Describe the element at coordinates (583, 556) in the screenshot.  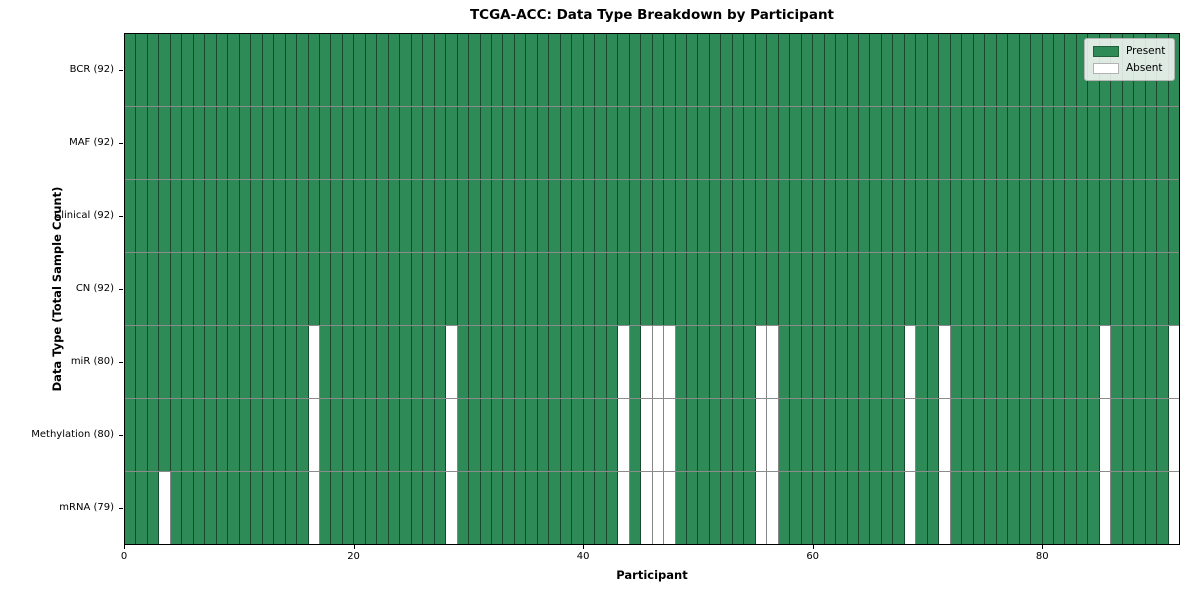
I see `x-tick-label: 40` at that location.